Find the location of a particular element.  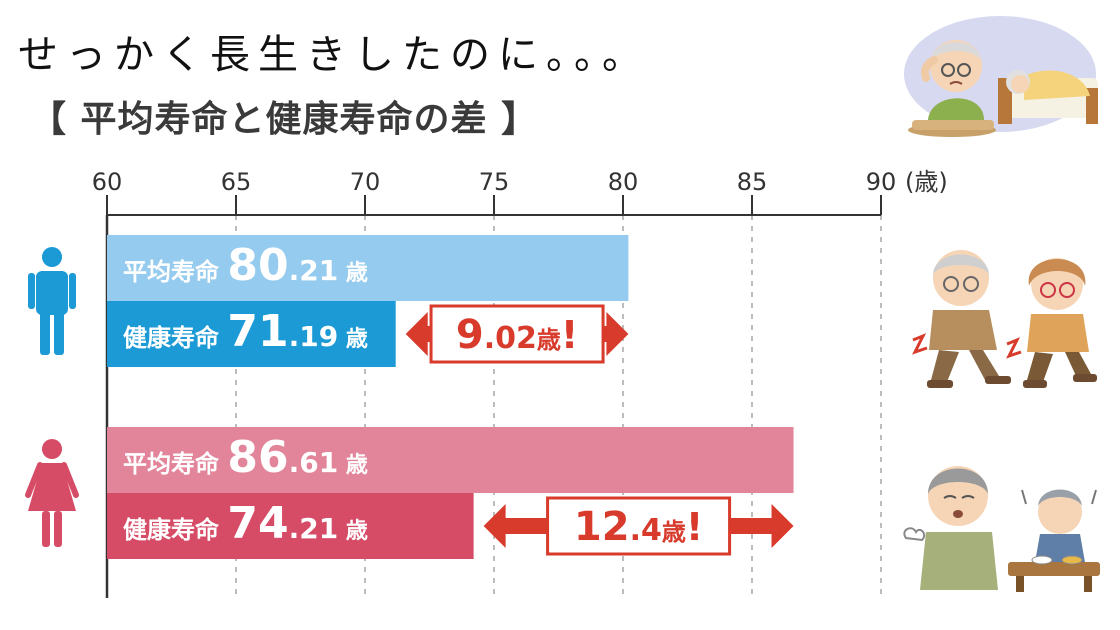

x-tick-label: 65 is located at coordinates (236, 182).